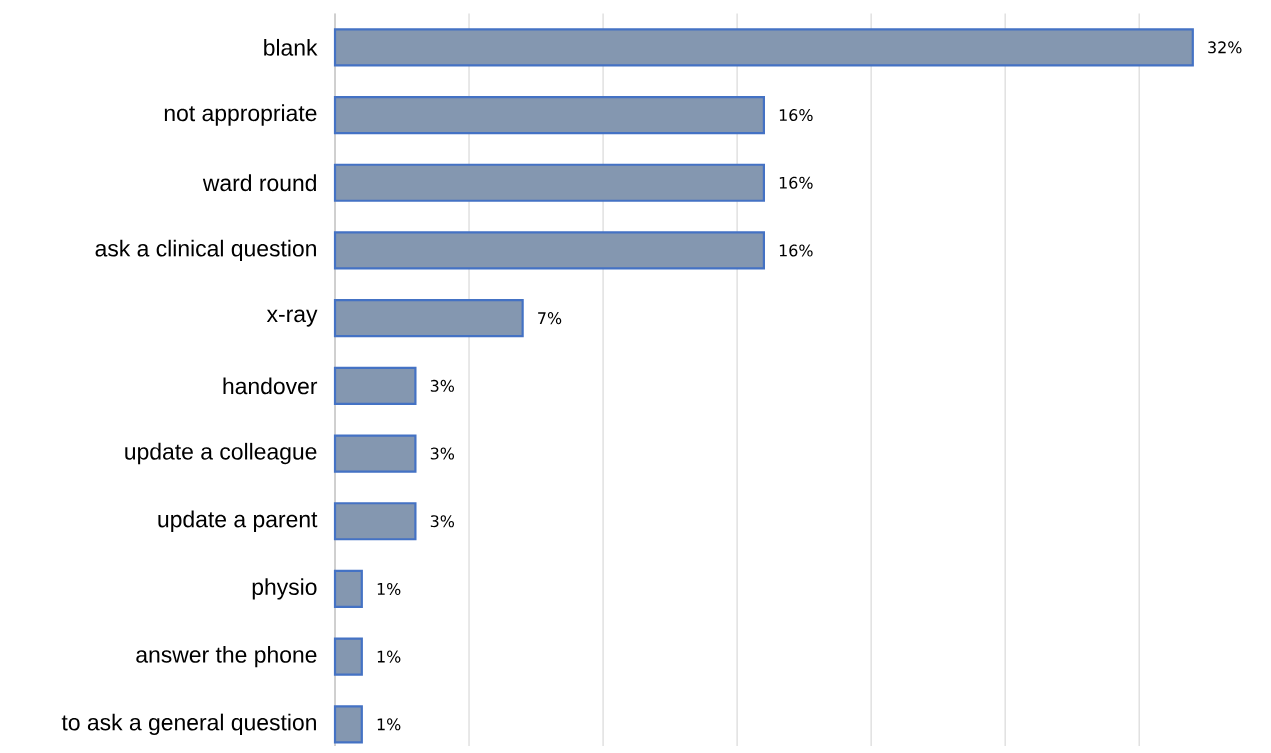 Image resolution: width=1271 pixels, height=753 pixels. I want to click on y-tick-label: x-ray, so click(292, 318).